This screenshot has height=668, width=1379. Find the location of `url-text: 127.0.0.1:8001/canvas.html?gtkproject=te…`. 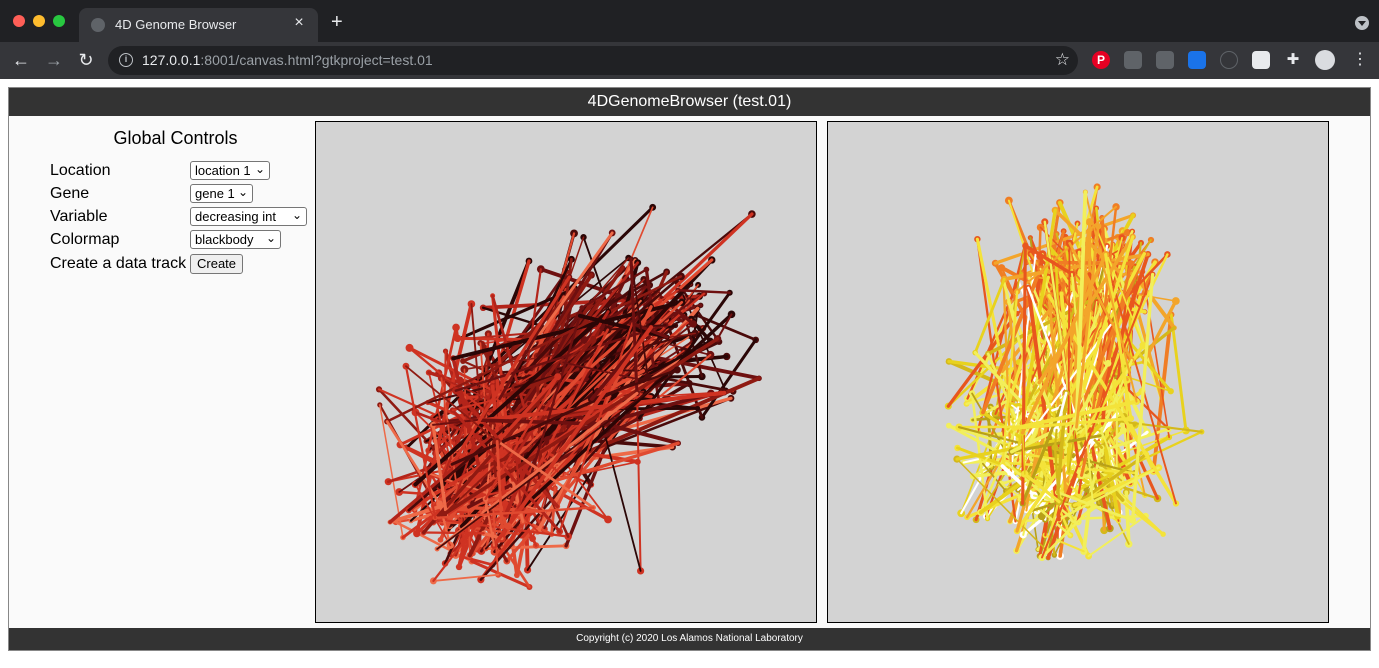

url-text: 127.0.0.1:8001/canvas.html?gtkproject=te… is located at coordinates (287, 60).